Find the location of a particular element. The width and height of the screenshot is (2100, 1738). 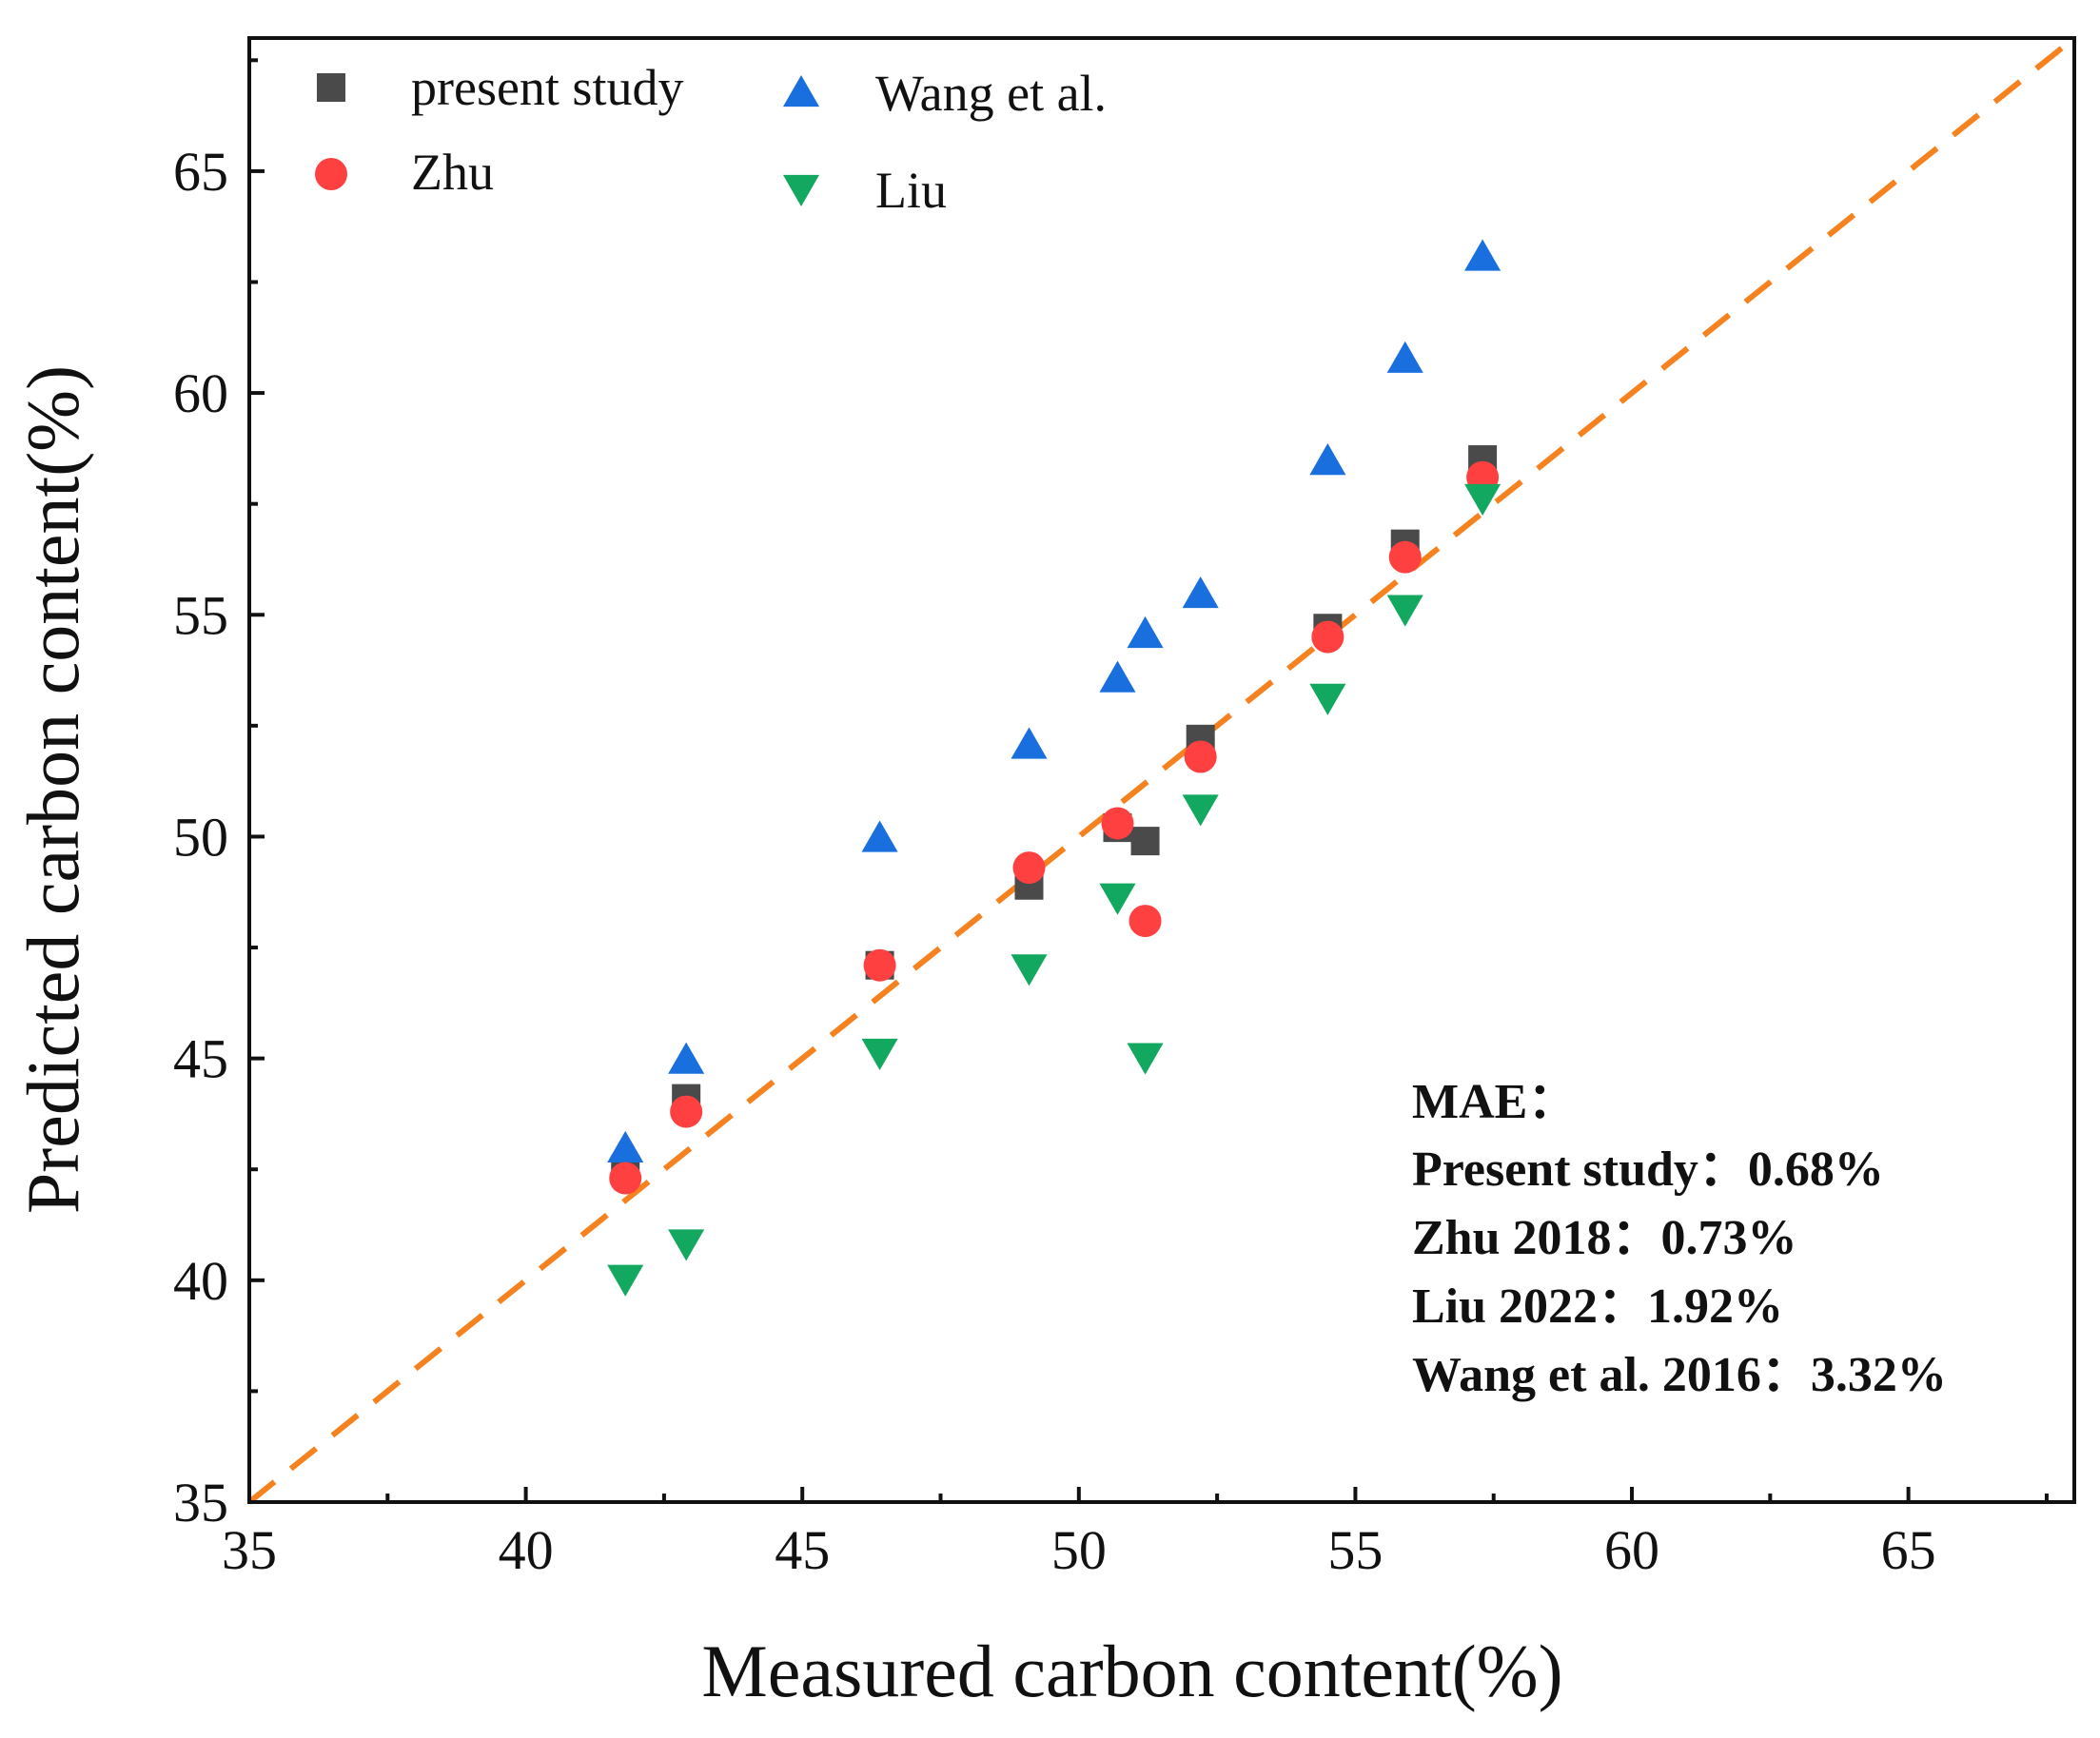

x-tick-label: 50 is located at coordinates (1079, 1550).